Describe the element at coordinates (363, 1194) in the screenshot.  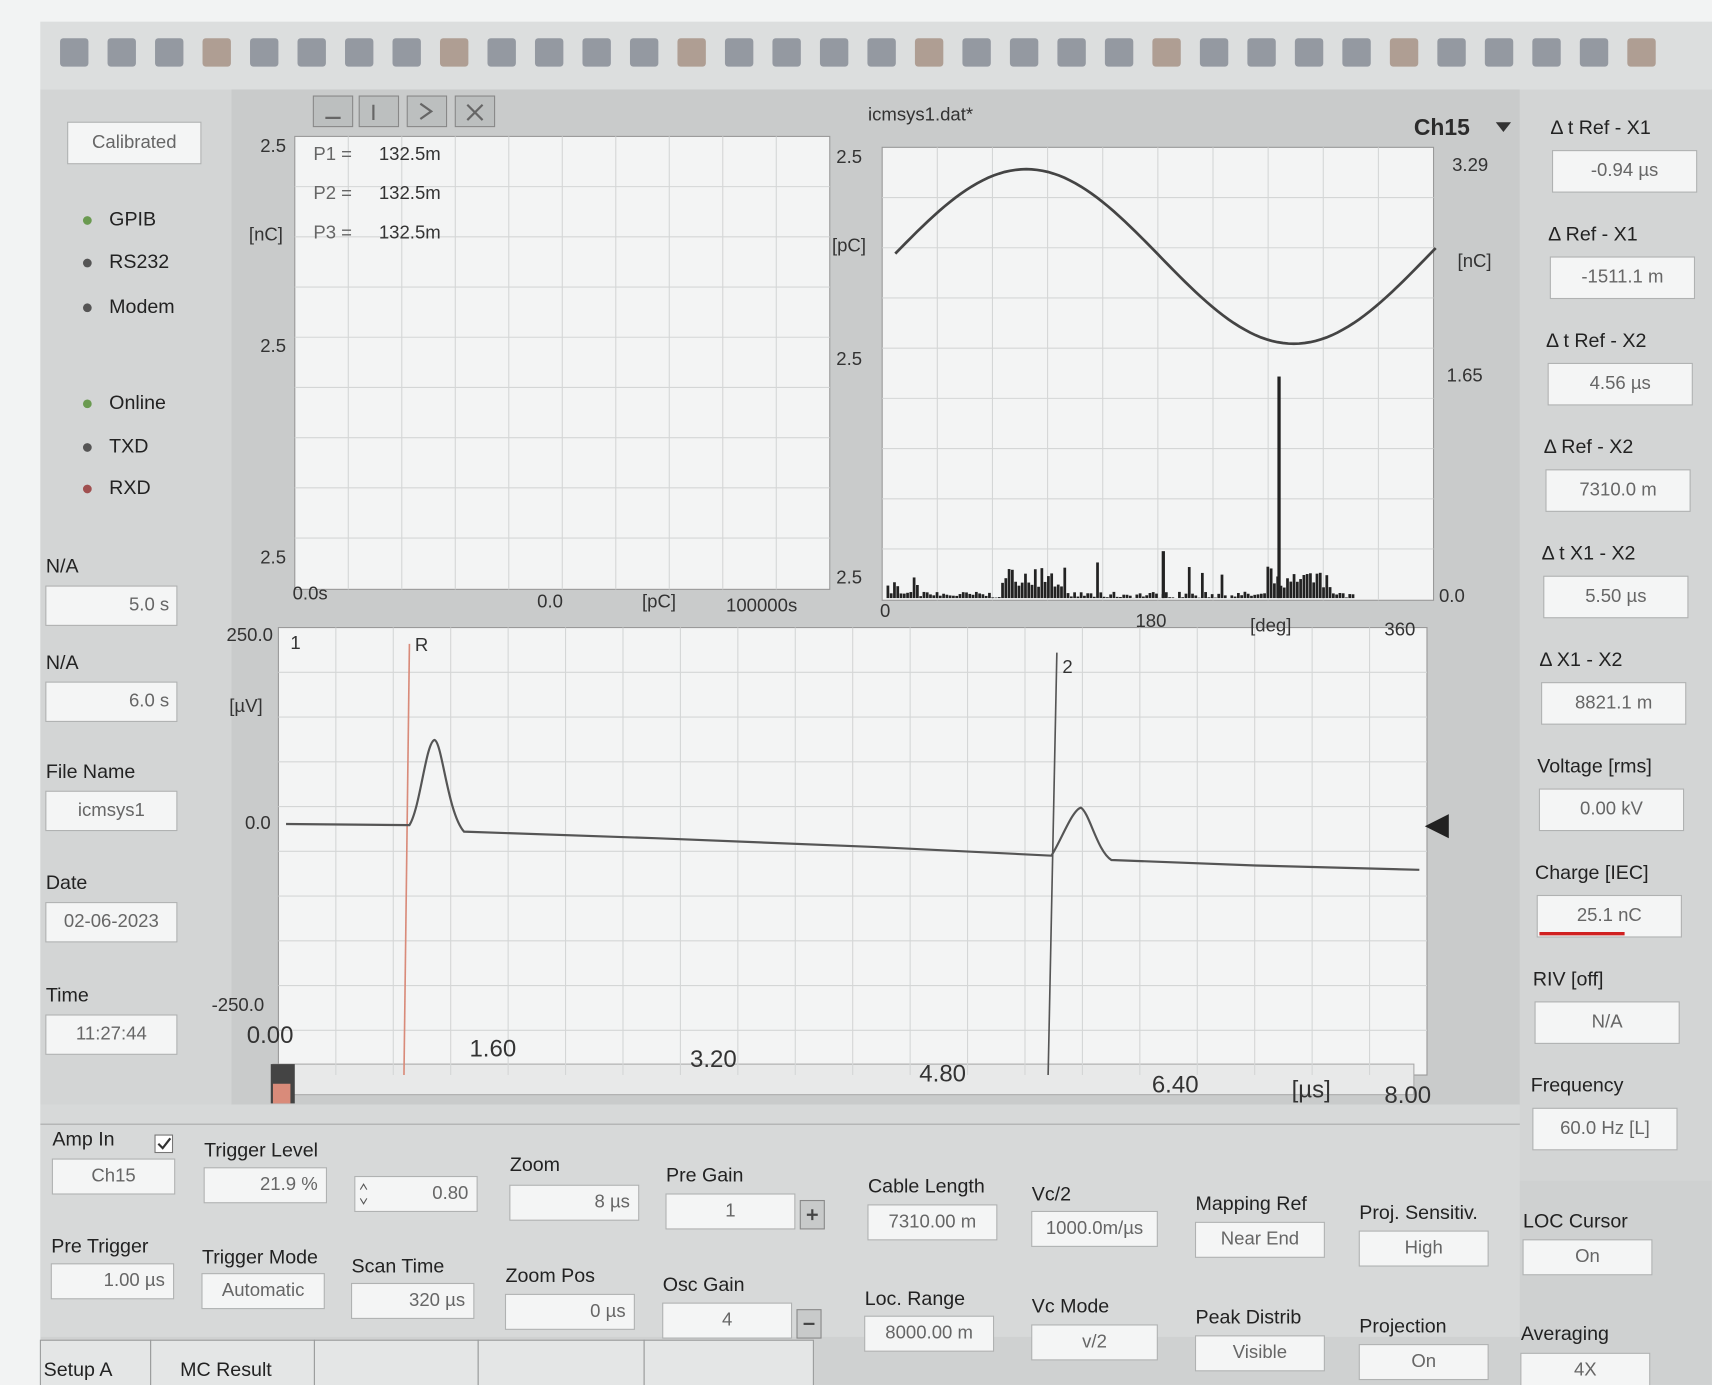
I see `spinner-arrows` at that location.